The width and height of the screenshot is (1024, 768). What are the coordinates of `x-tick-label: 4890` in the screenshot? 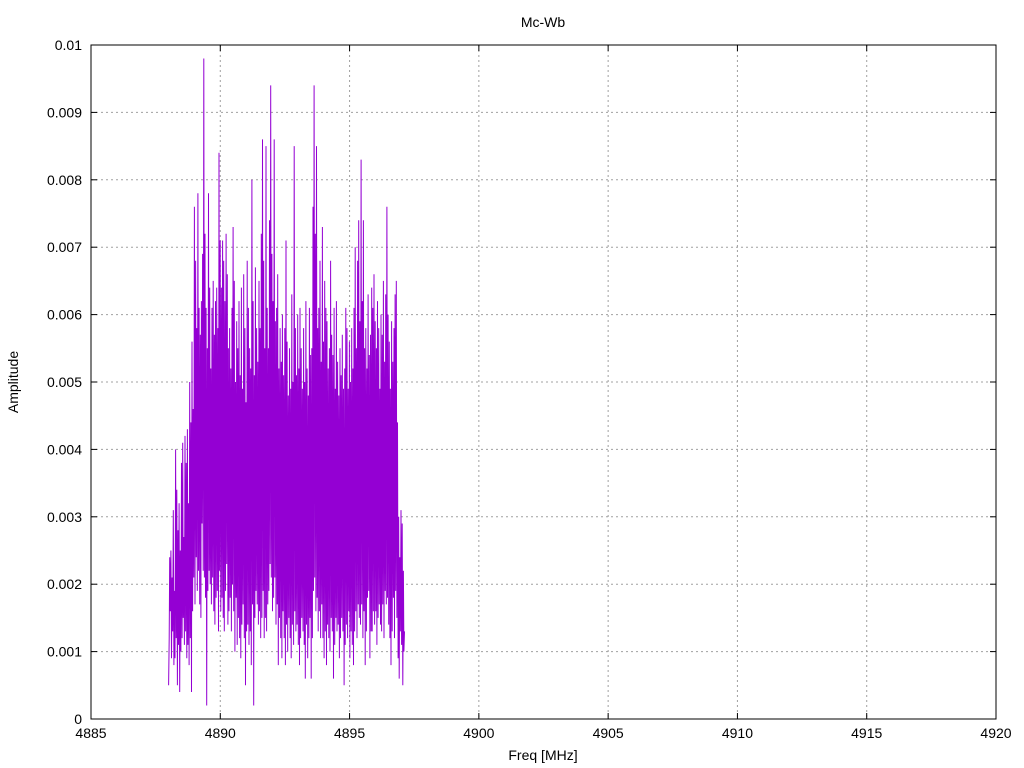 It's located at (220, 733).